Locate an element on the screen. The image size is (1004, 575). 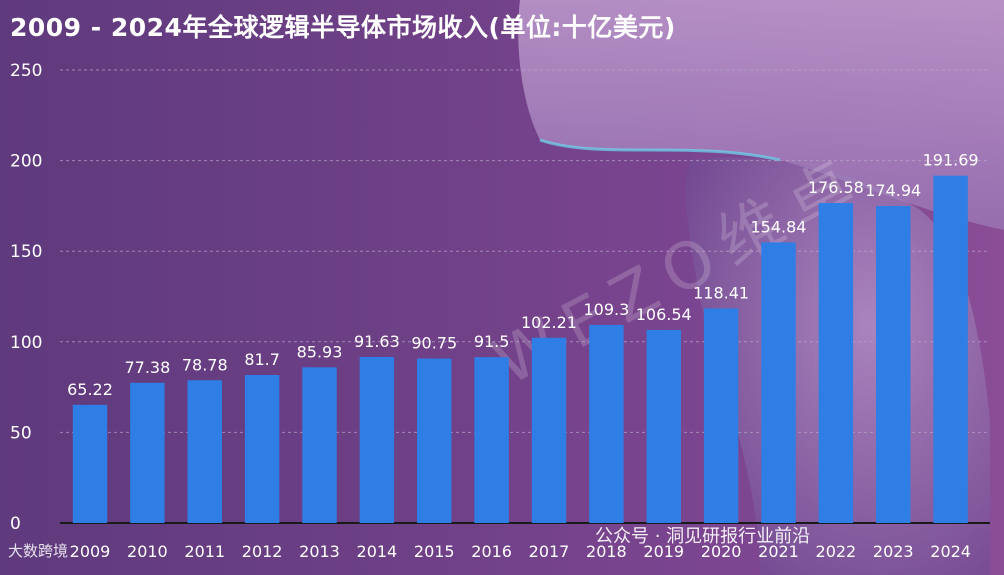
data-label-2020: 118.41 is located at coordinates (721, 292).